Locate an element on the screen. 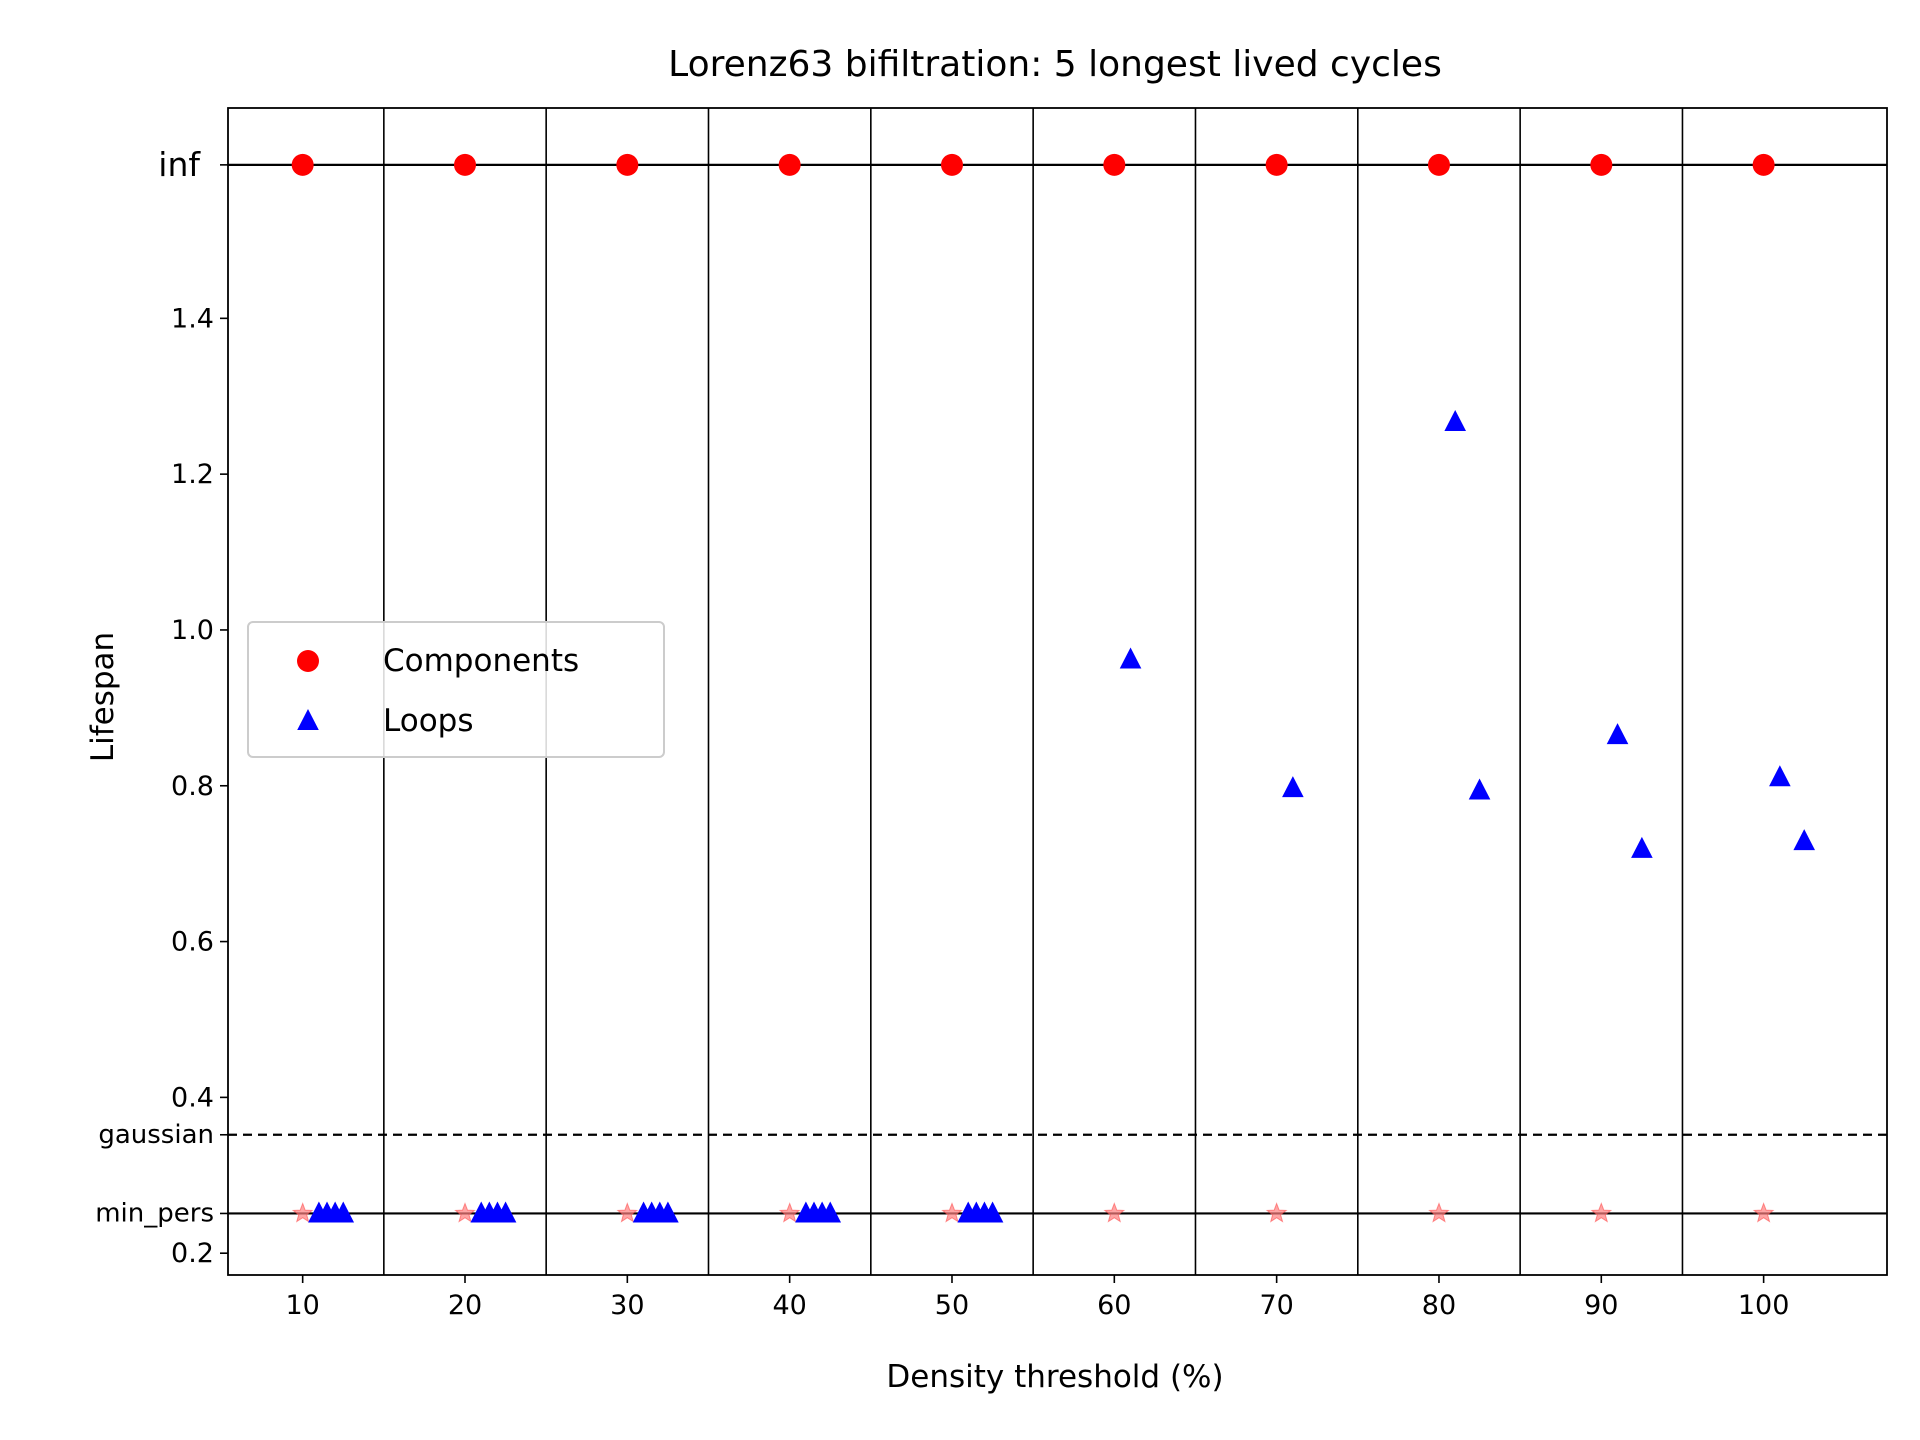 Image resolution: width=1920 pixels, height=1440 pixels. legend-box is located at coordinates (456, 689).